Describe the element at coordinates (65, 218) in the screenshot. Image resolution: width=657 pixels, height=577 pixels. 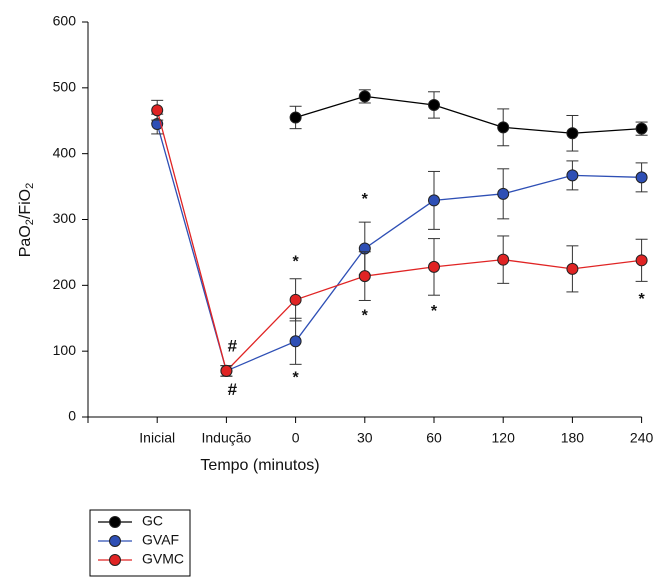
I see `y-tick-label: 300` at that location.